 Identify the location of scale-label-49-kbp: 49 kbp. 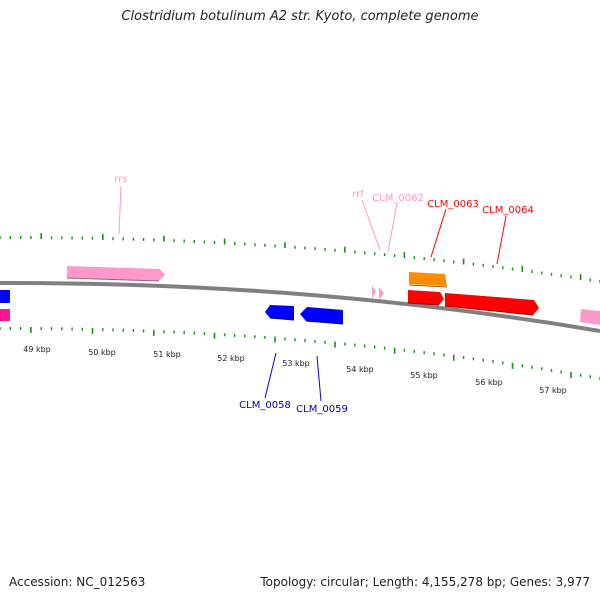
(37, 349).